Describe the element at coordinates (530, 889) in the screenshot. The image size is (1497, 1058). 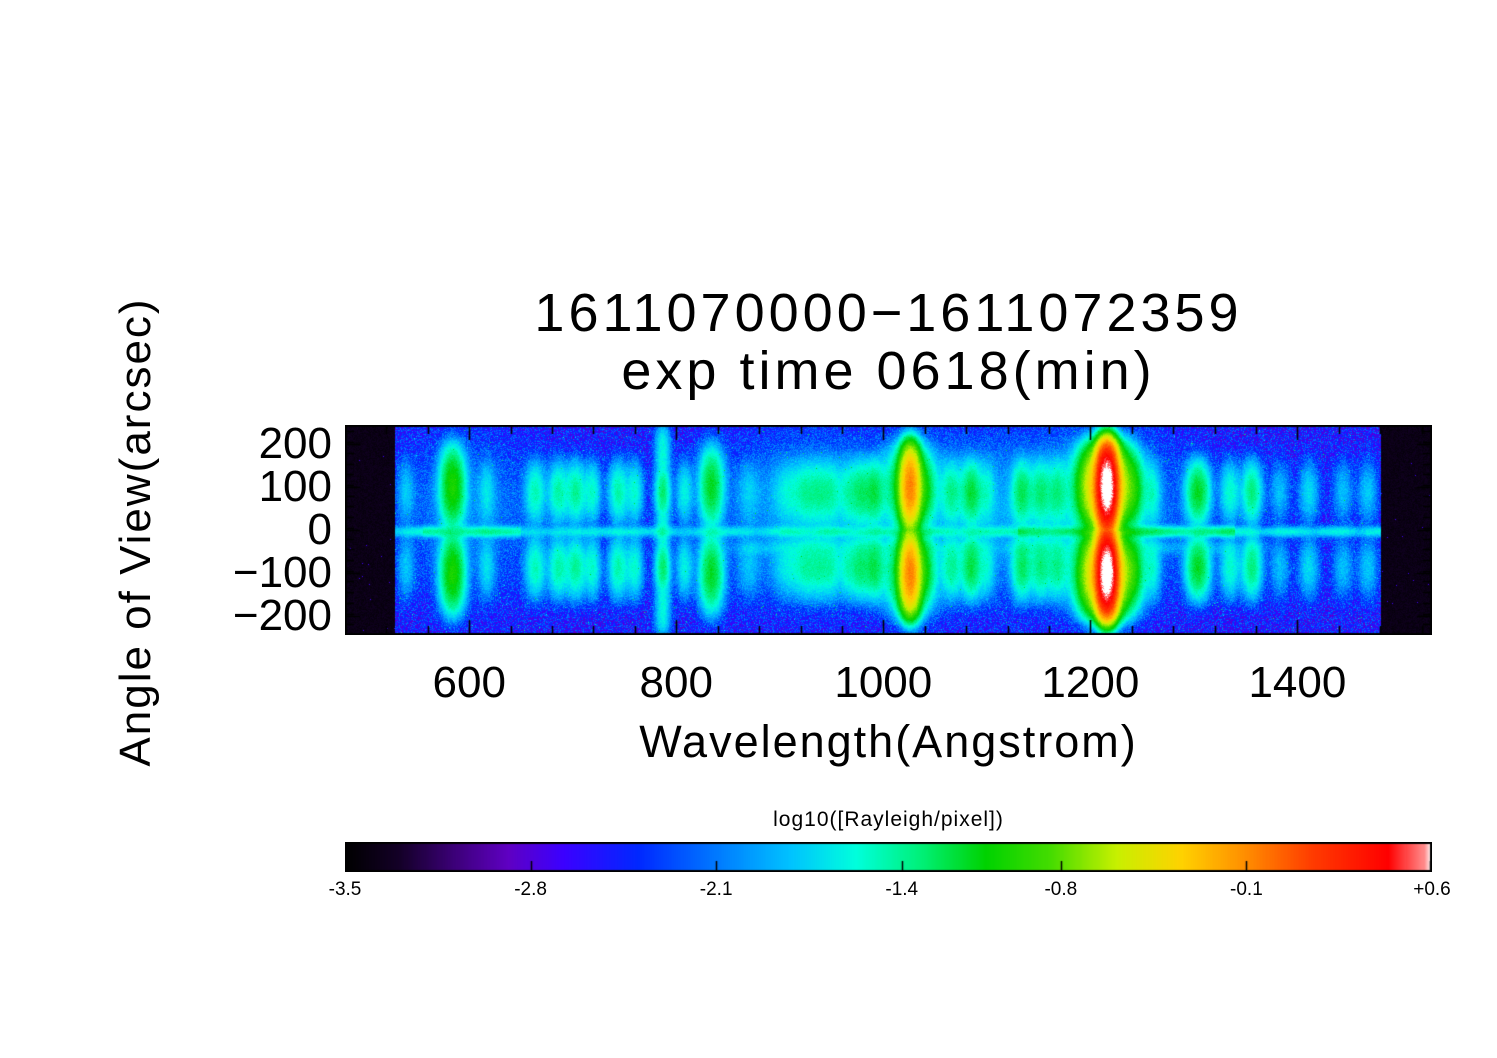
I see `colorbar-tick-label: -2.8` at that location.